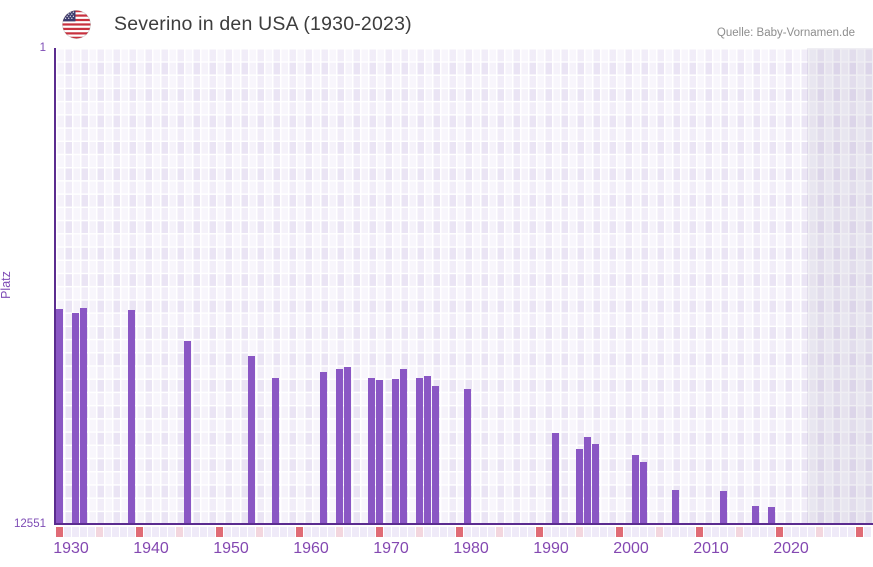 Image resolution: width=873 pixels, height=567 pixels. What do you see at coordinates (147, 532) in the screenshot?
I see `year-tick-1941` at bounding box center [147, 532].